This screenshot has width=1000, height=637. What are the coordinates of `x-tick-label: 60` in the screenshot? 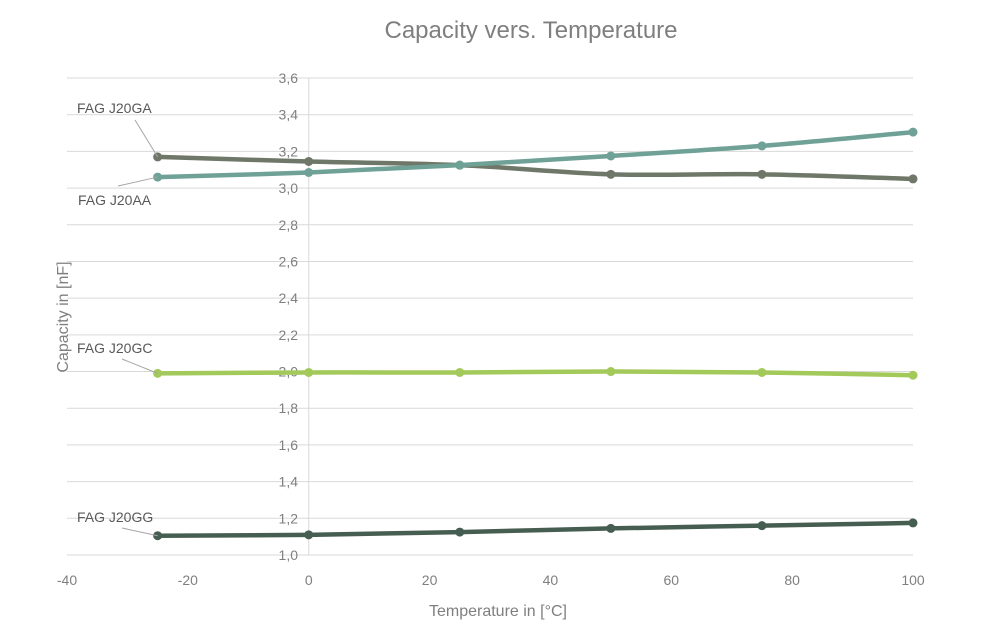 It's located at (671, 580).